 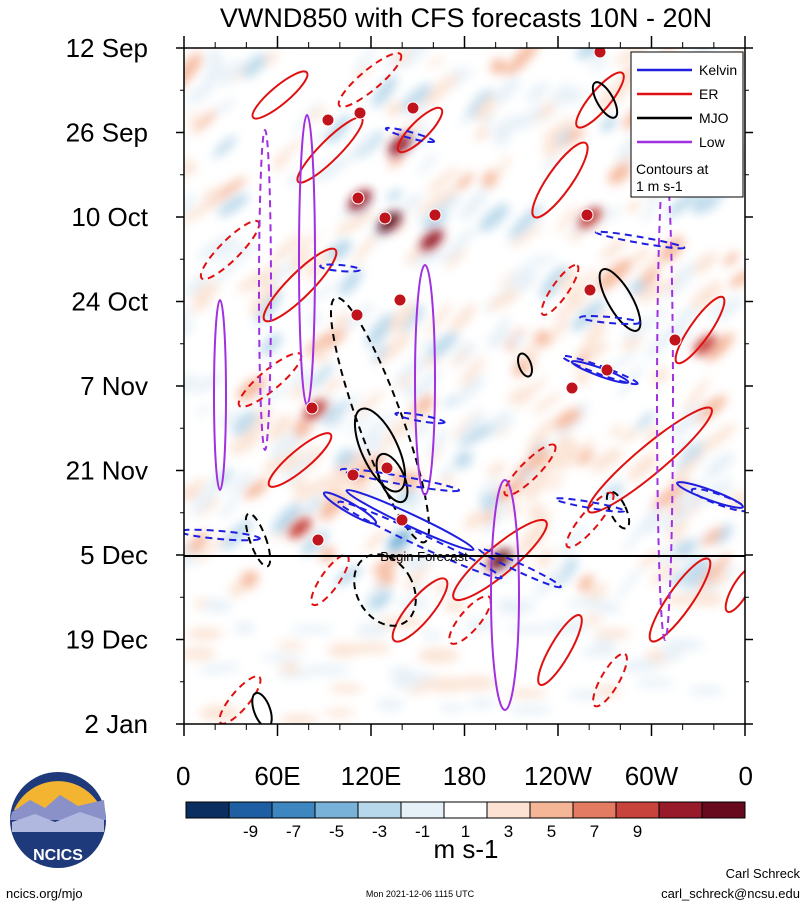 What do you see at coordinates (107, 48) in the screenshot?
I see `y-tick-label: 12 Sep` at bounding box center [107, 48].